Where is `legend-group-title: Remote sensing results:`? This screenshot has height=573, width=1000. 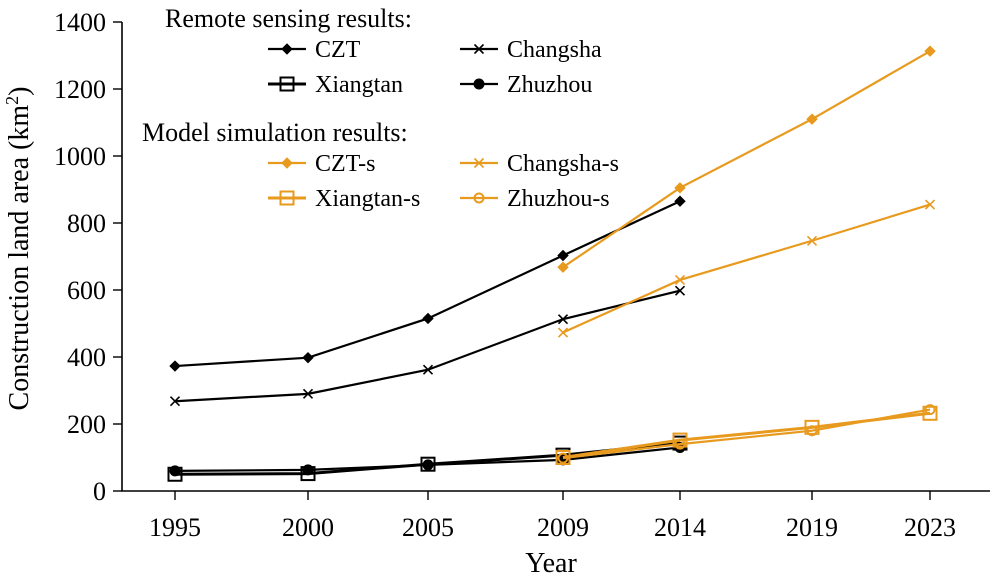 legend-group-title: Remote sensing results: is located at coordinates (288, 18).